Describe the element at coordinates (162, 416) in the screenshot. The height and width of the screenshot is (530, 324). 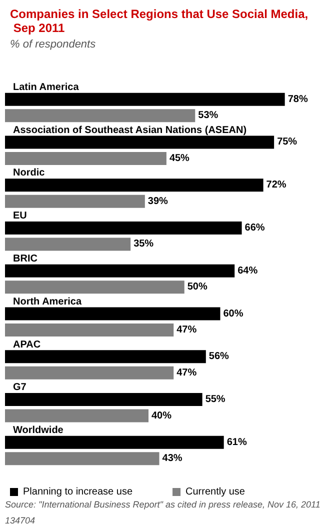
I see `data-label: 40%` at that location.